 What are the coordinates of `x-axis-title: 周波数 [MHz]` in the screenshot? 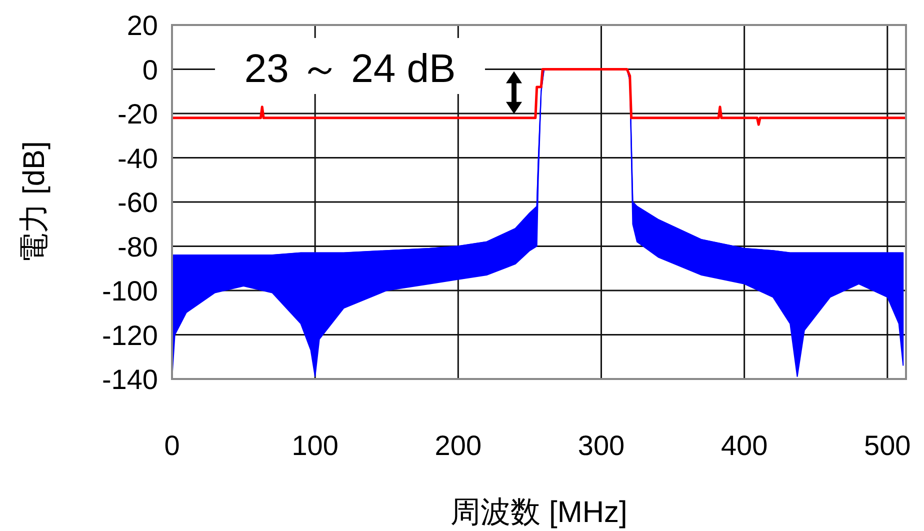 It's located at (539, 512).